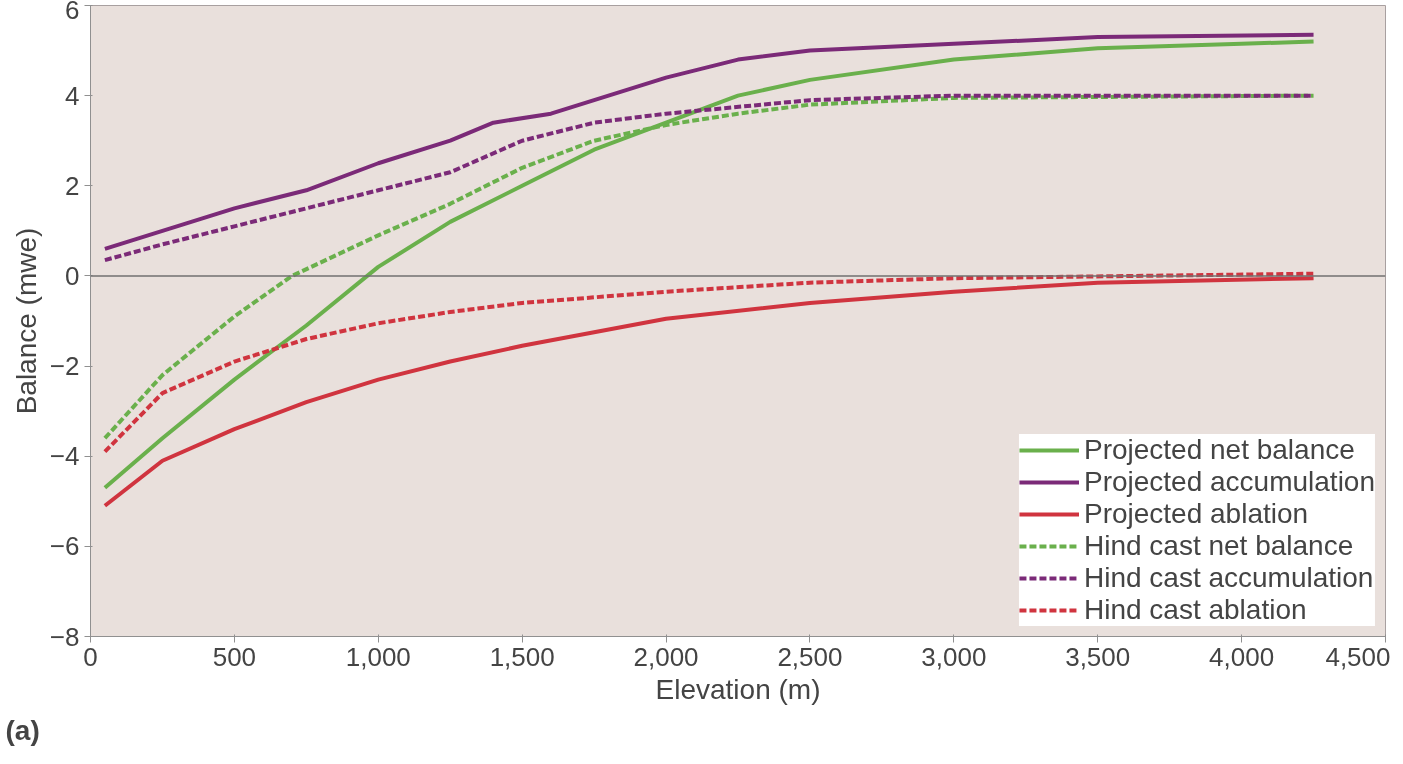 The image size is (1403, 764). Describe the element at coordinates (1195, 610) in the screenshot. I see `legend-label: Hind cast ablation` at that location.